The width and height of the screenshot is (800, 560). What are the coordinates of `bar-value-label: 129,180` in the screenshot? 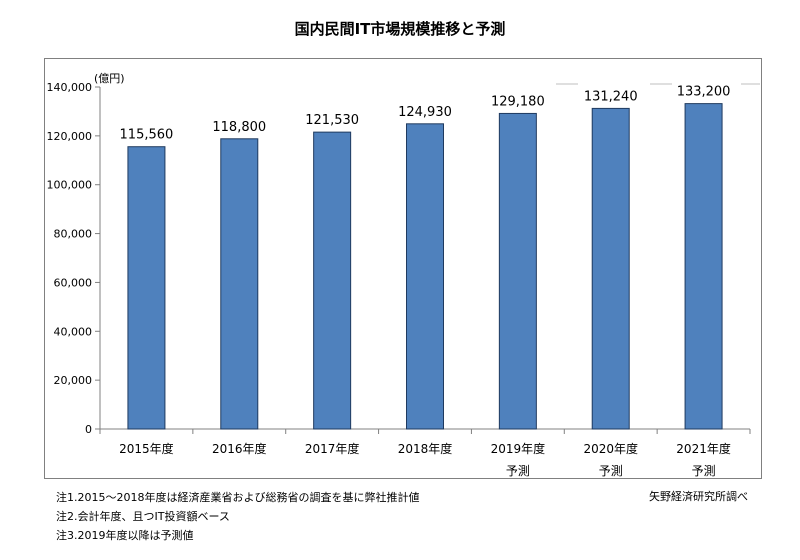 It's located at (518, 101).